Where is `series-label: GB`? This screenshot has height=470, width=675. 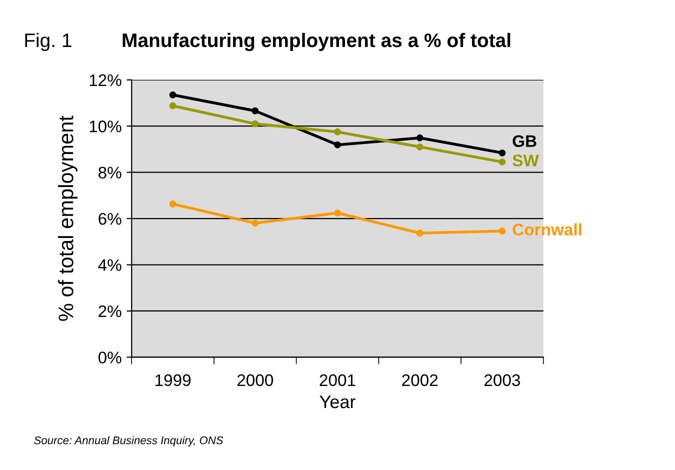 series-label: GB is located at coordinates (524, 141).